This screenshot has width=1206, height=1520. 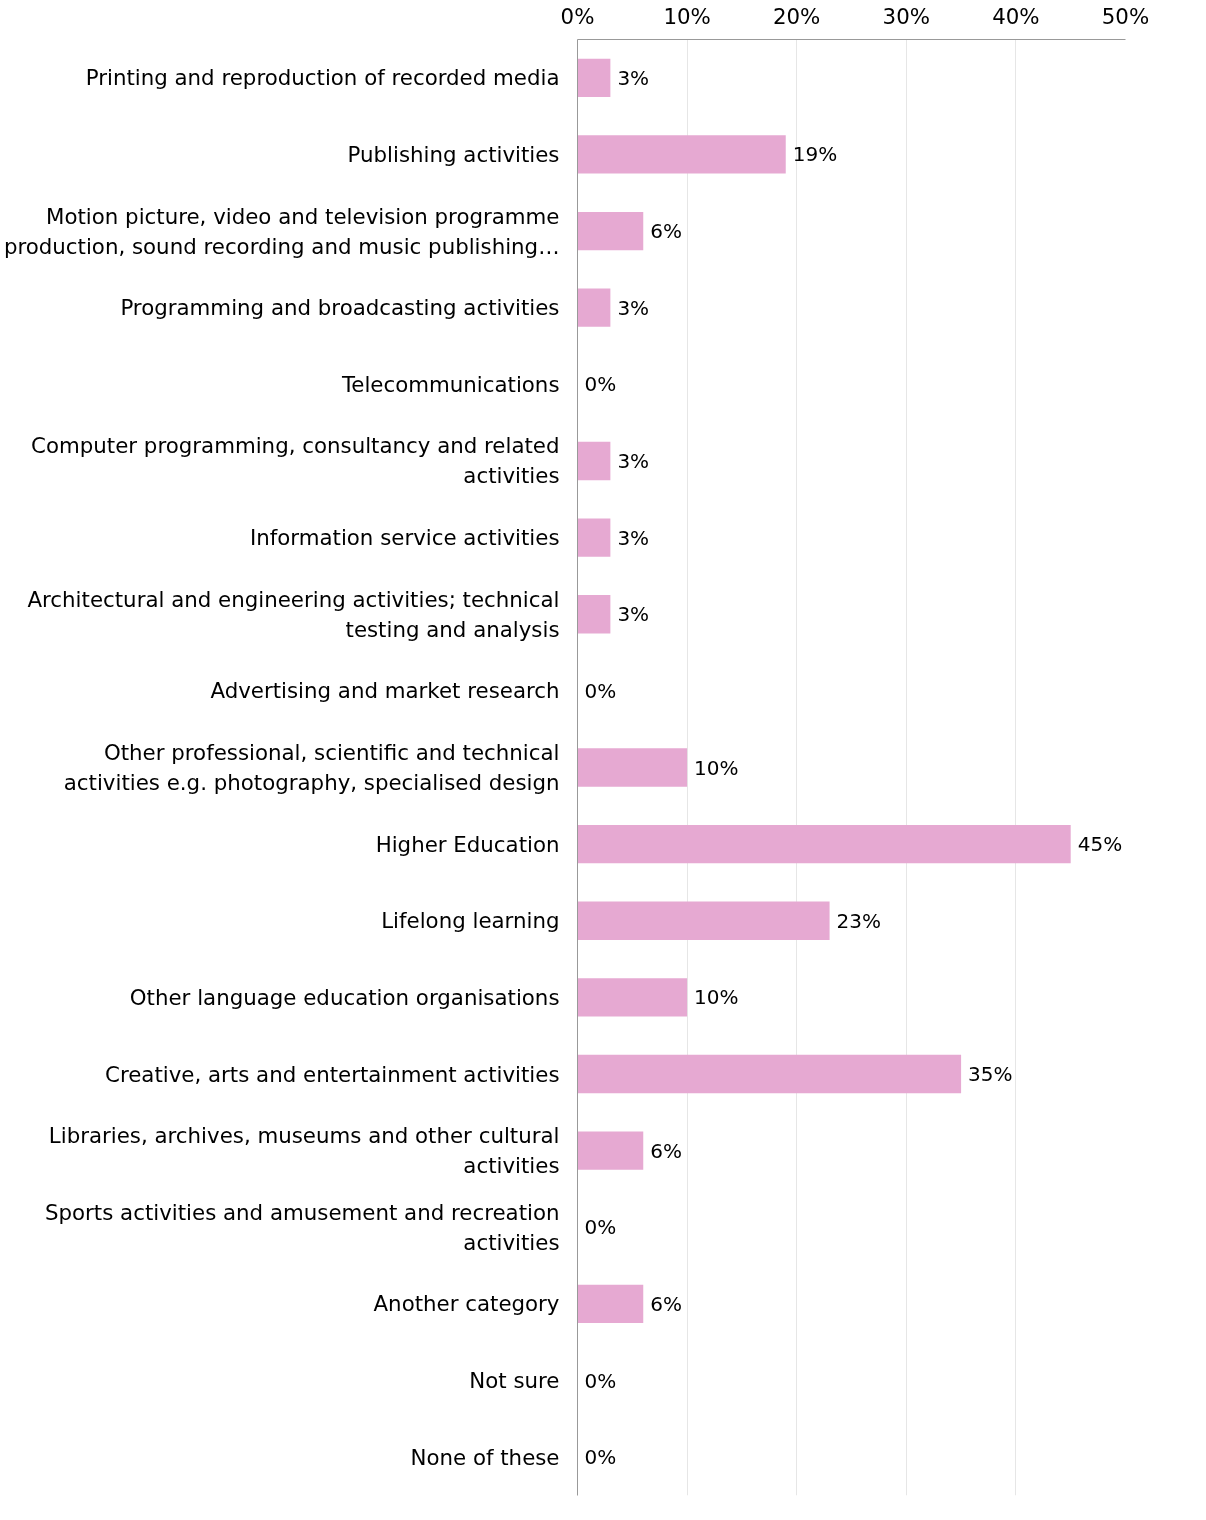 What do you see at coordinates (687, 16) in the screenshot?
I see `x-tick-label: 10%` at bounding box center [687, 16].